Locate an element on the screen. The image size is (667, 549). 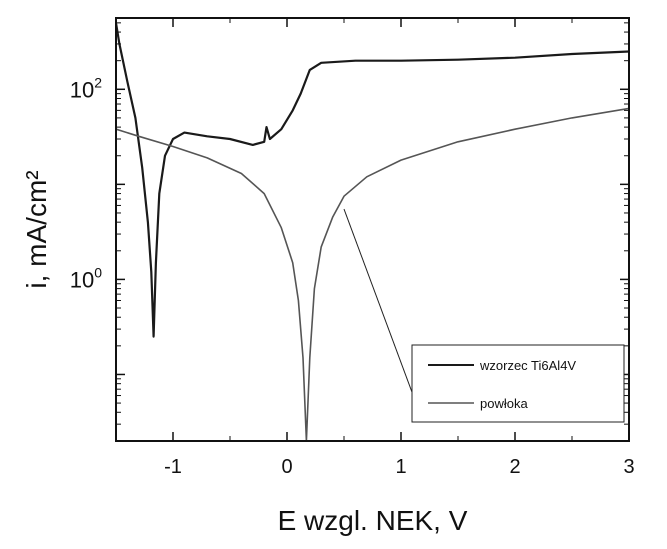
legend-label-powloka: powłoka is located at coordinates (504, 403).